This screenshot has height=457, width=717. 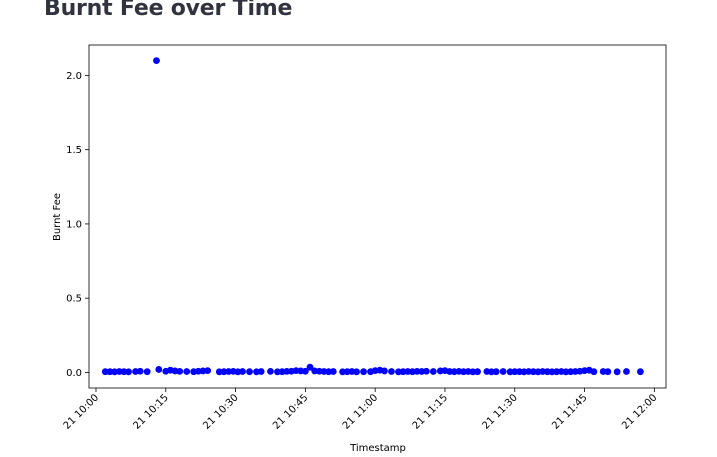 What do you see at coordinates (430, 411) in the screenshot?
I see `x-tick-label: 21 11:15` at bounding box center [430, 411].